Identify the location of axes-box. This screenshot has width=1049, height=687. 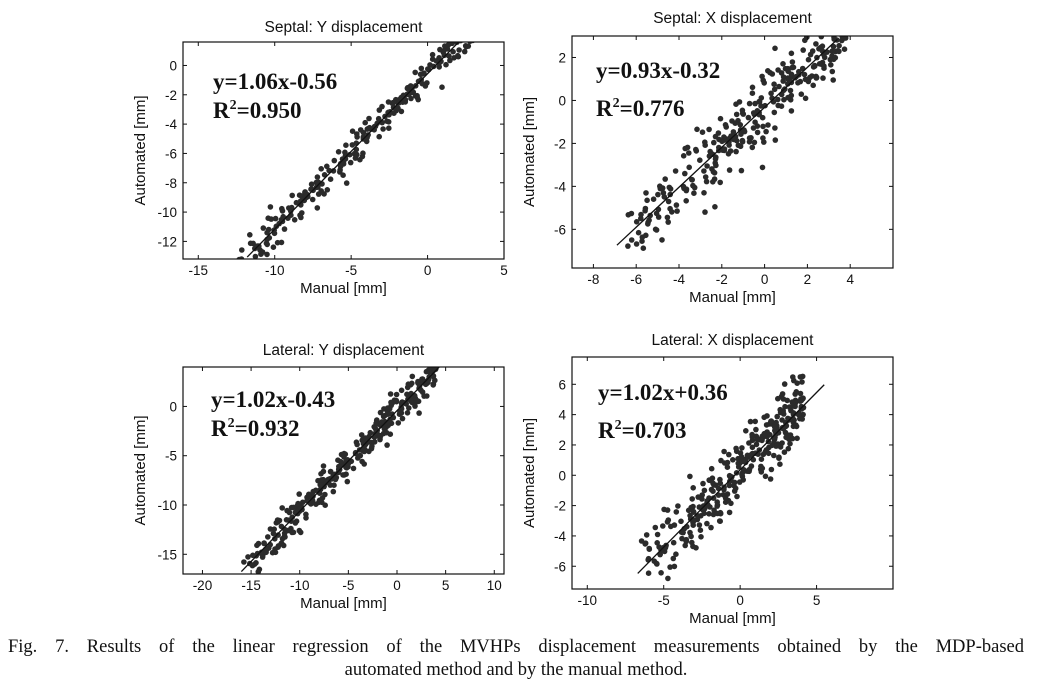
(732, 152).